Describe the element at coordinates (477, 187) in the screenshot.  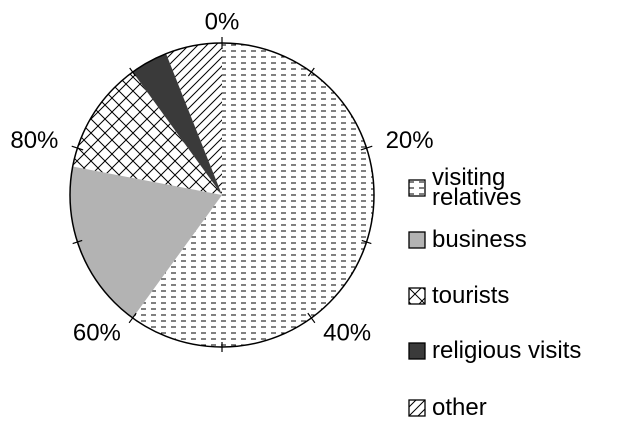
I see `legend-label: visiting relatives` at that location.